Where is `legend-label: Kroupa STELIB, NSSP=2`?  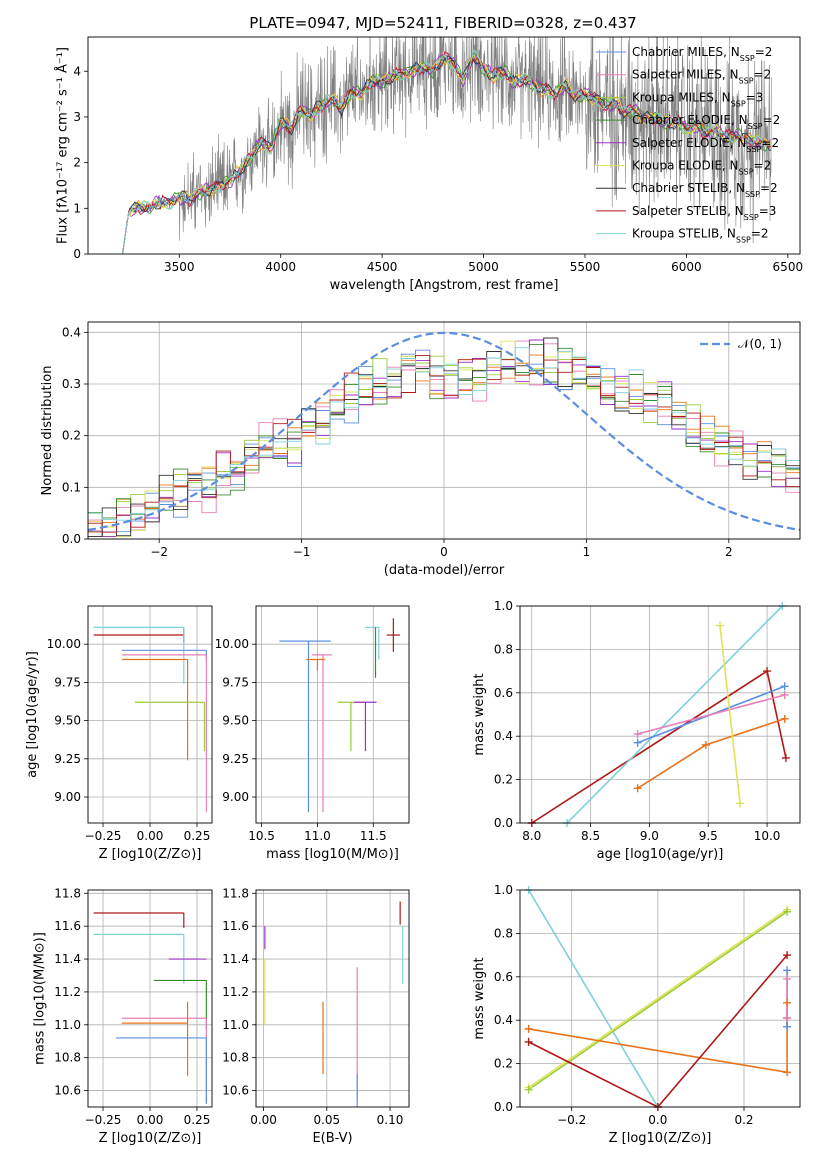
legend-label: Kroupa STELIB, NSSP=2 is located at coordinates (700, 236).